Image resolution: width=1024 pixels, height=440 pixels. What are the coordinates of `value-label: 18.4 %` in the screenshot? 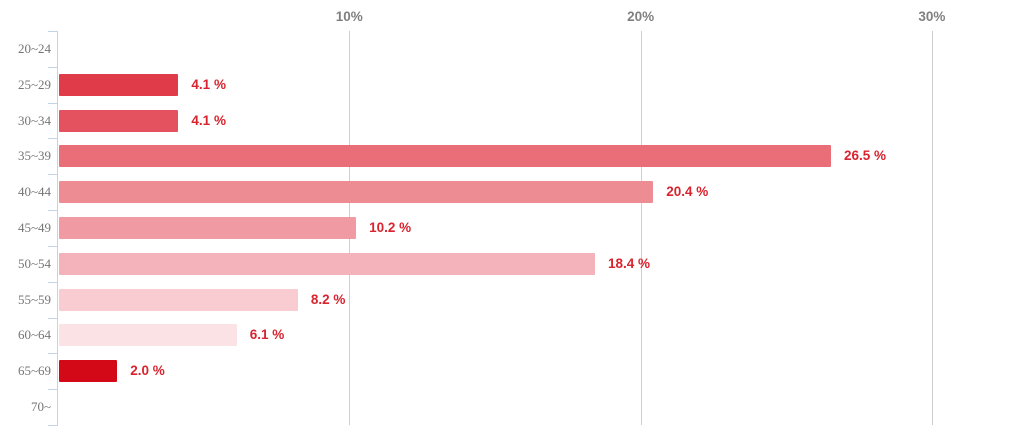 It's located at (629, 263).